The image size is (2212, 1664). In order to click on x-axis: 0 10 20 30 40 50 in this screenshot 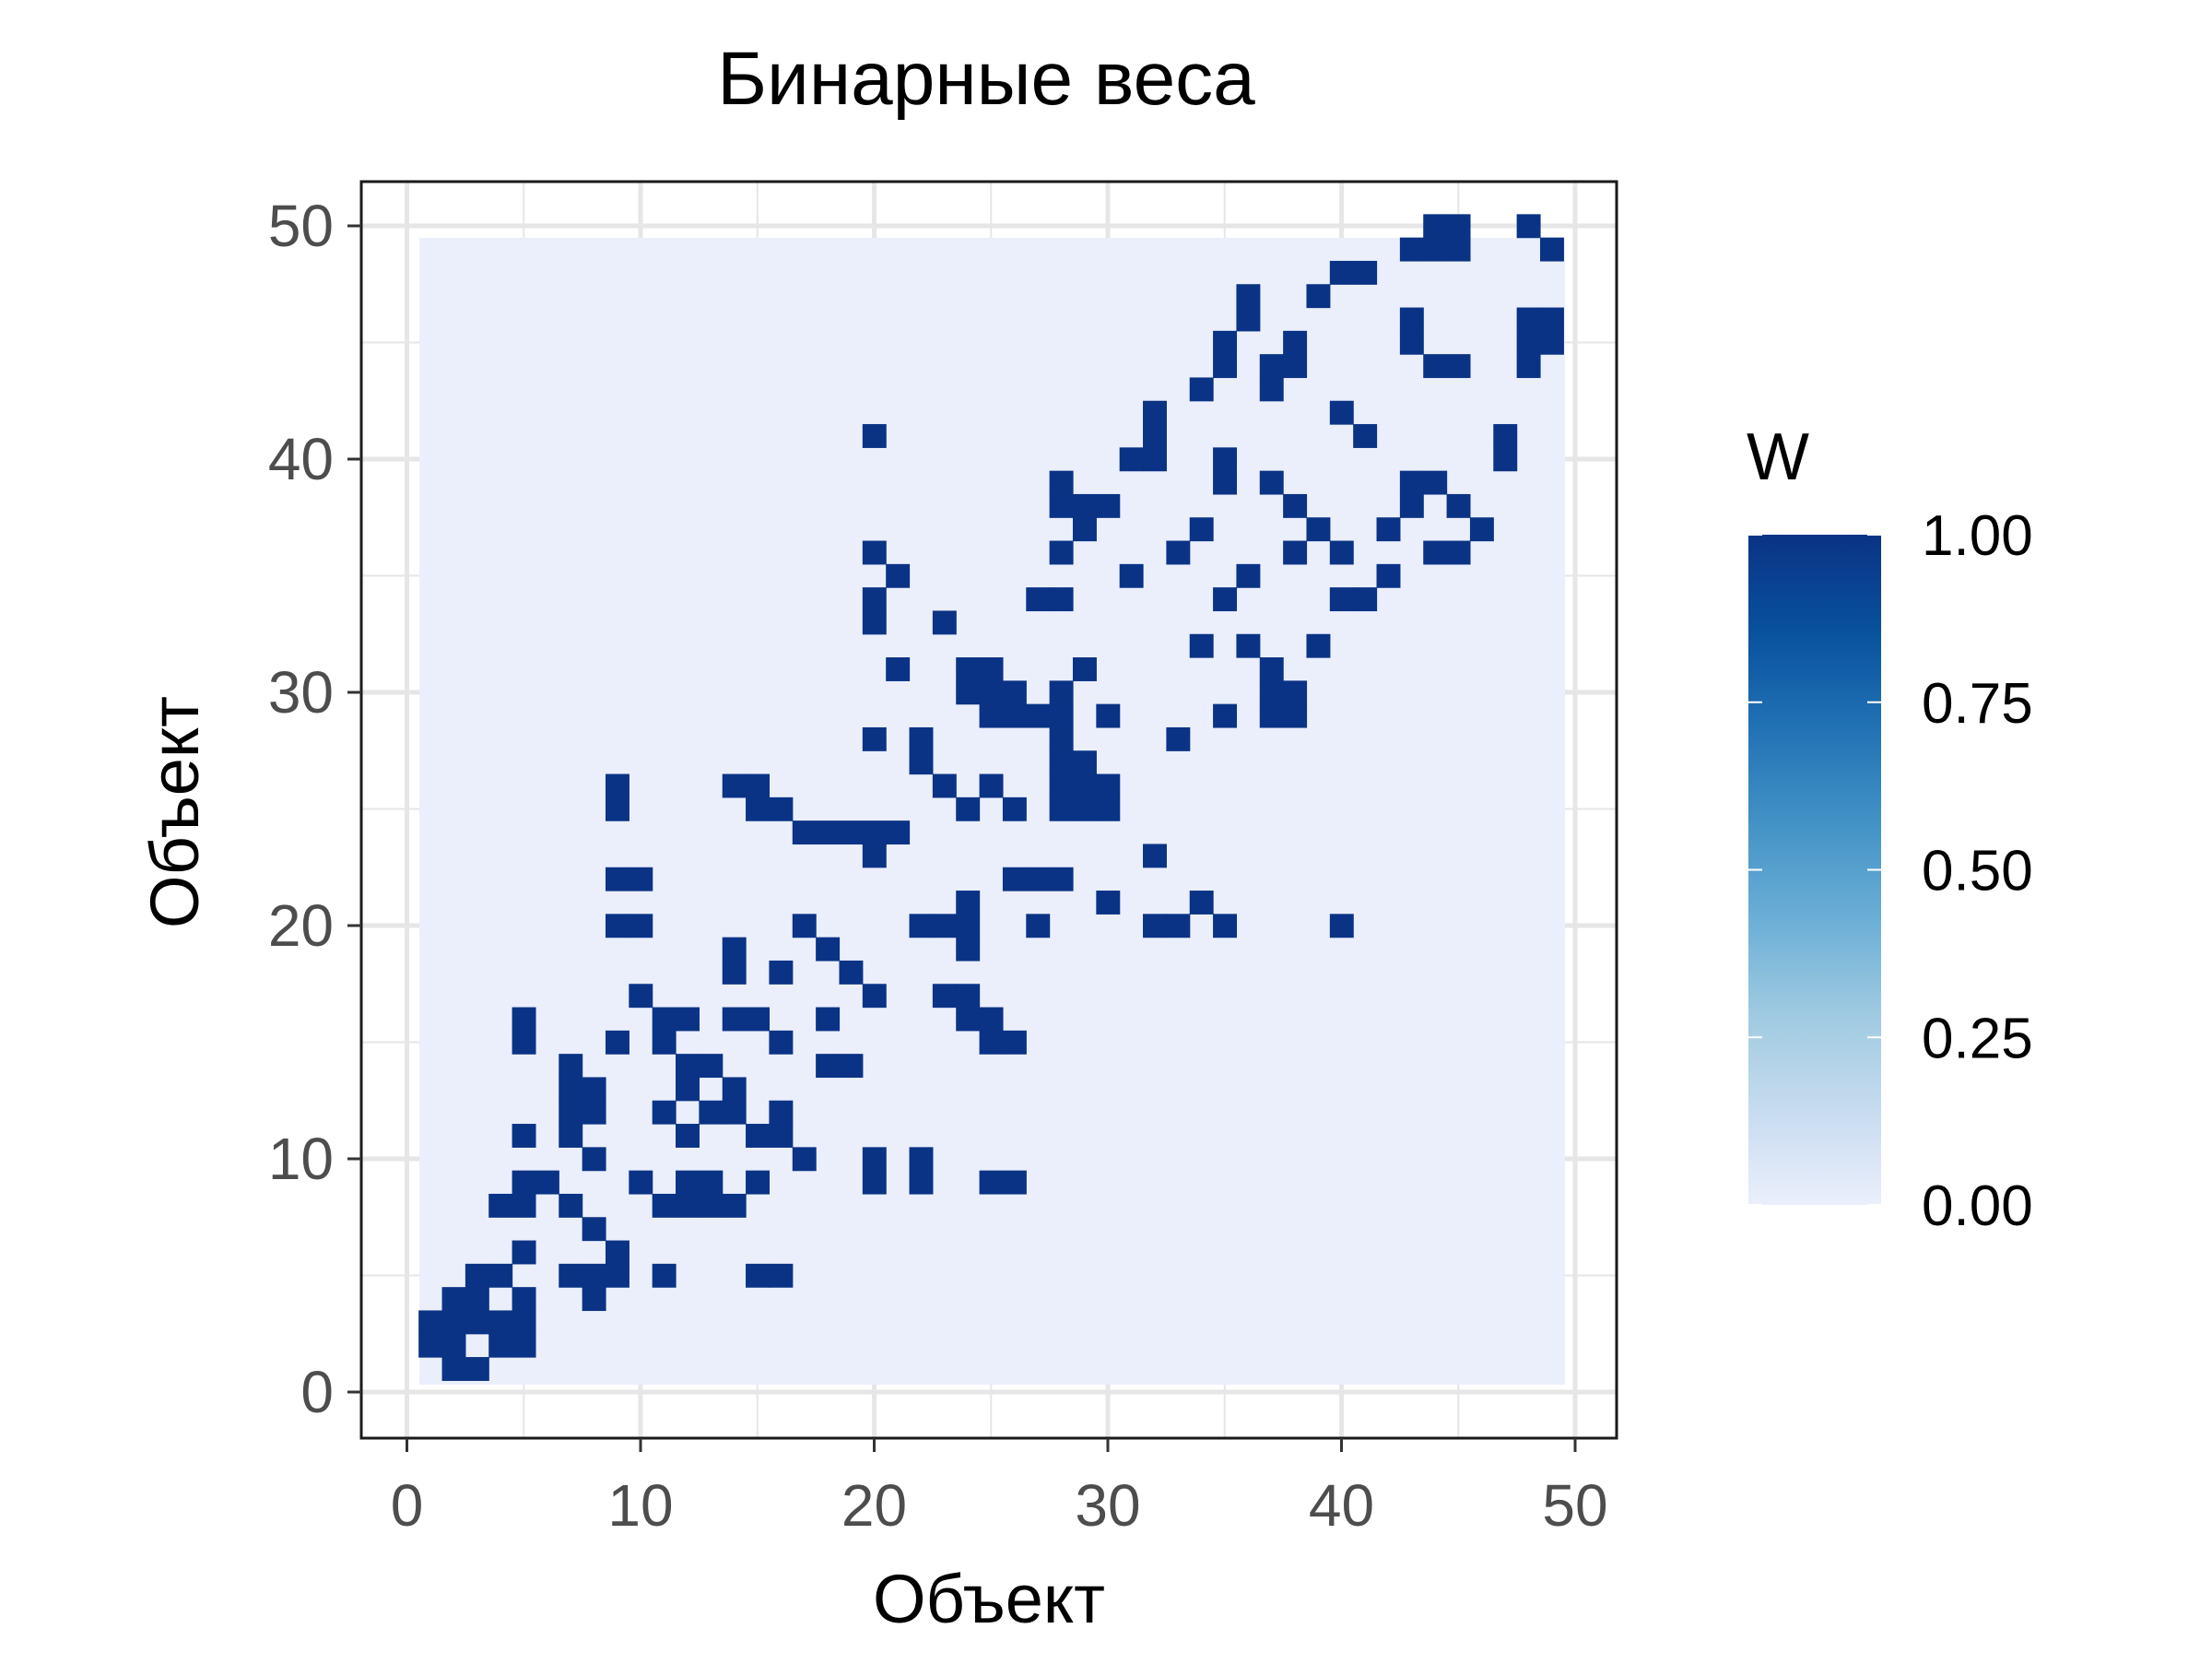, I will do `click(999, 1488)`.